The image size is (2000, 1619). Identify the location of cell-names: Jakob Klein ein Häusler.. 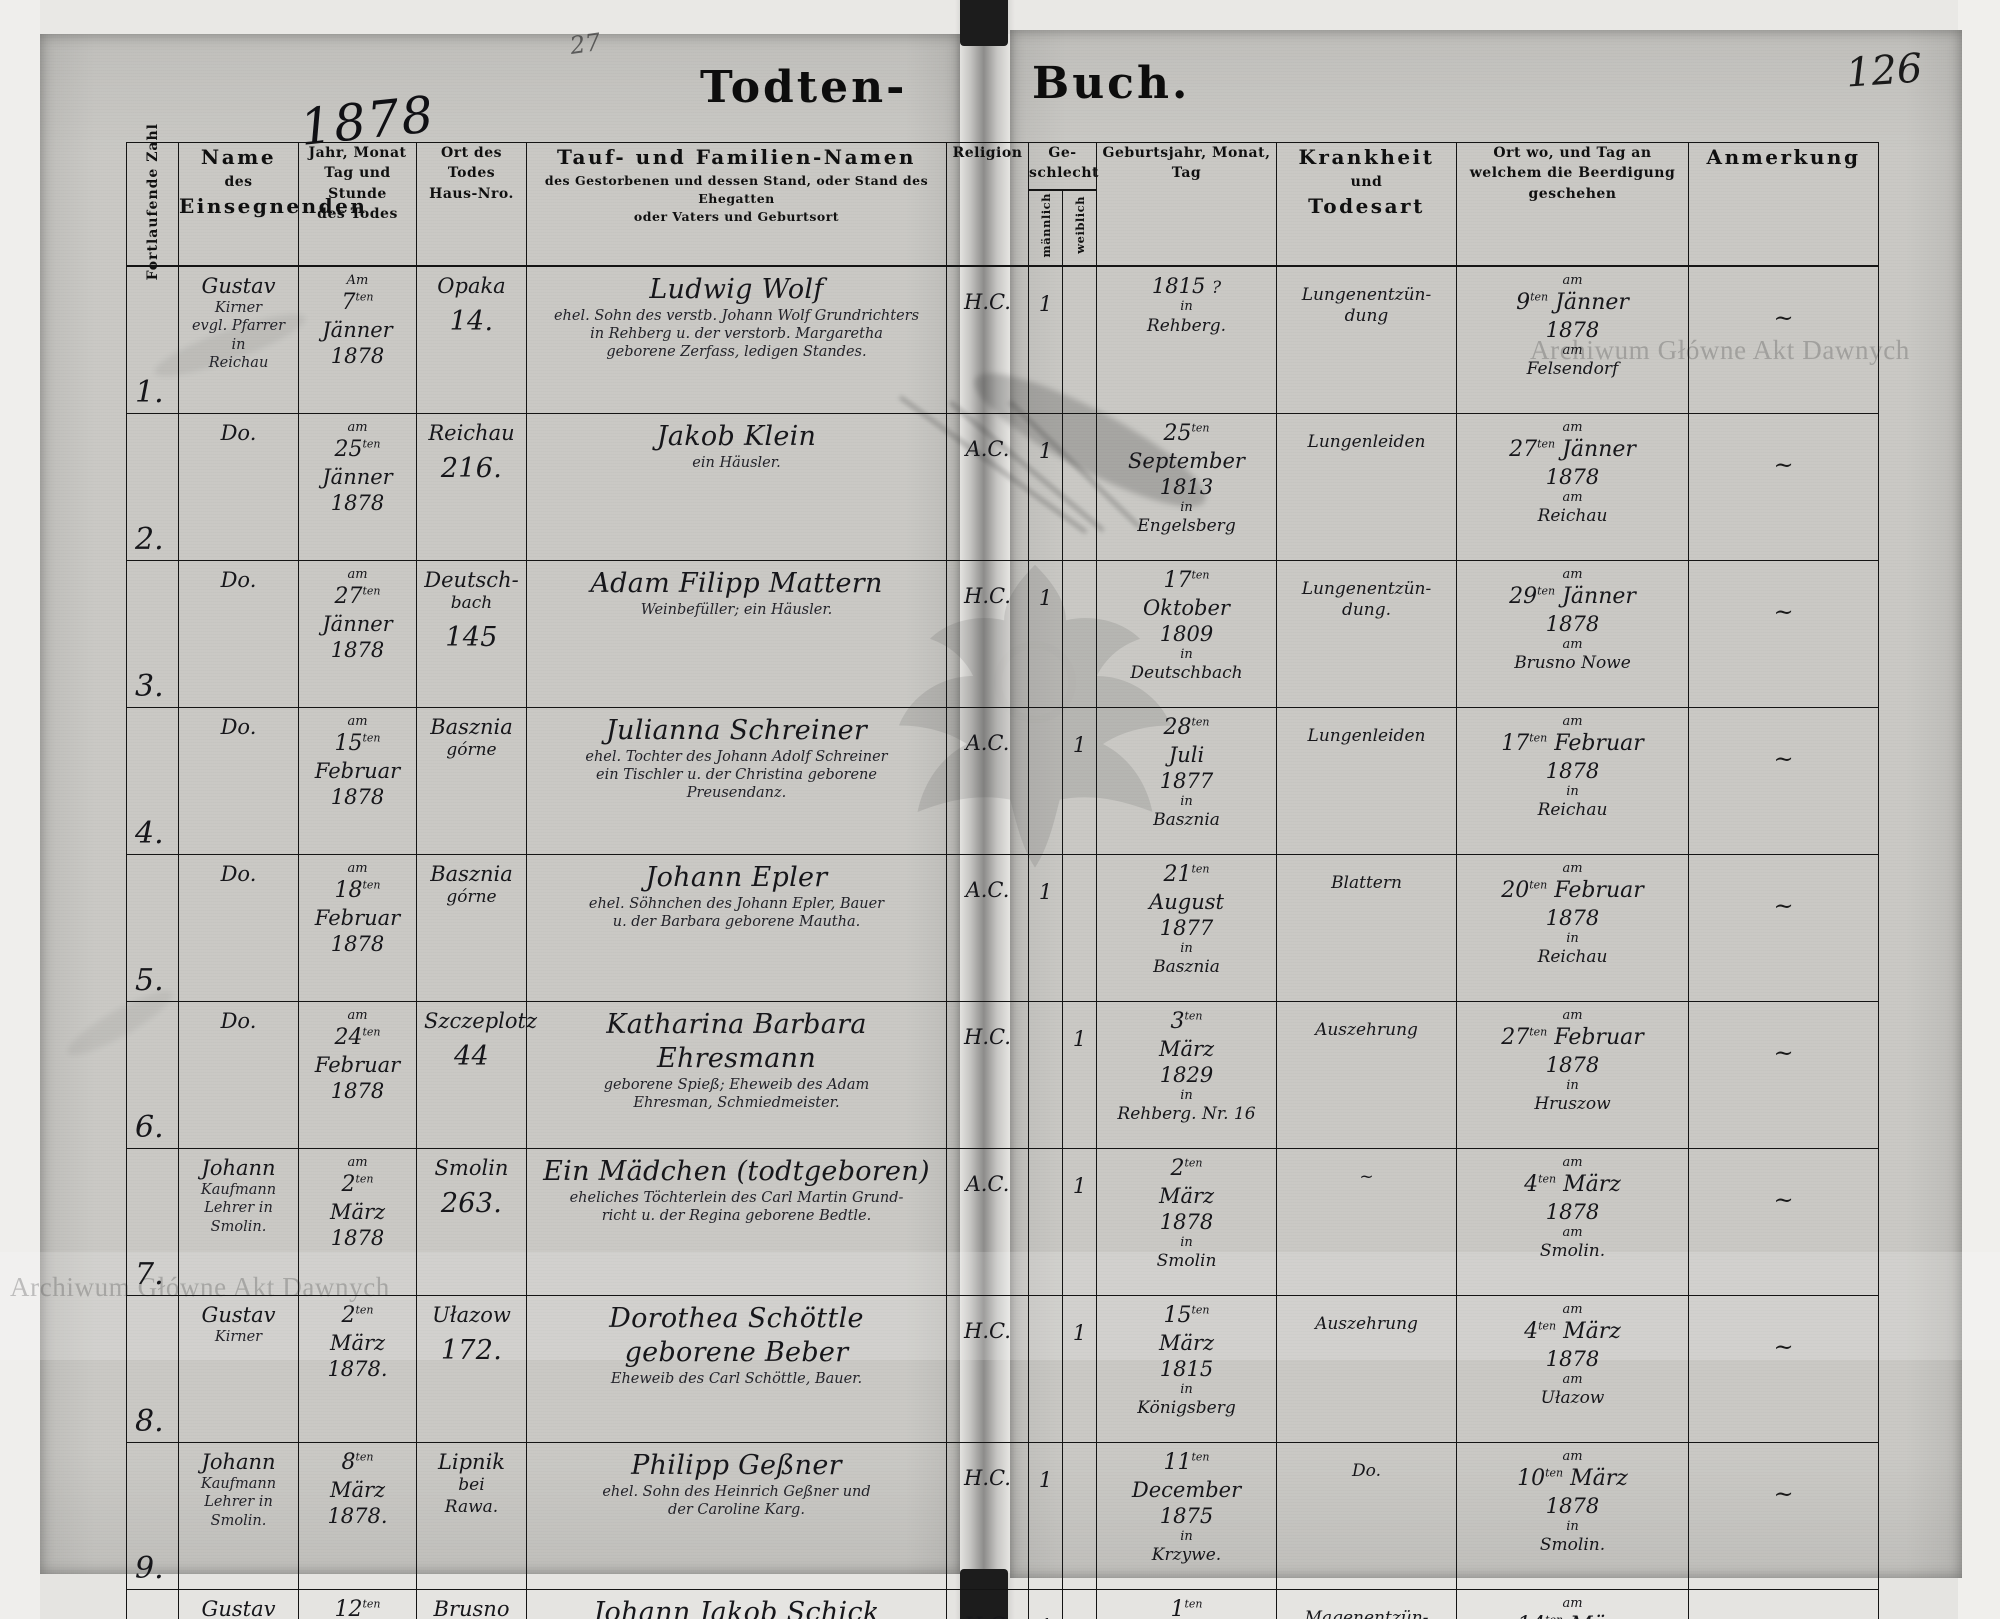
(736, 487).